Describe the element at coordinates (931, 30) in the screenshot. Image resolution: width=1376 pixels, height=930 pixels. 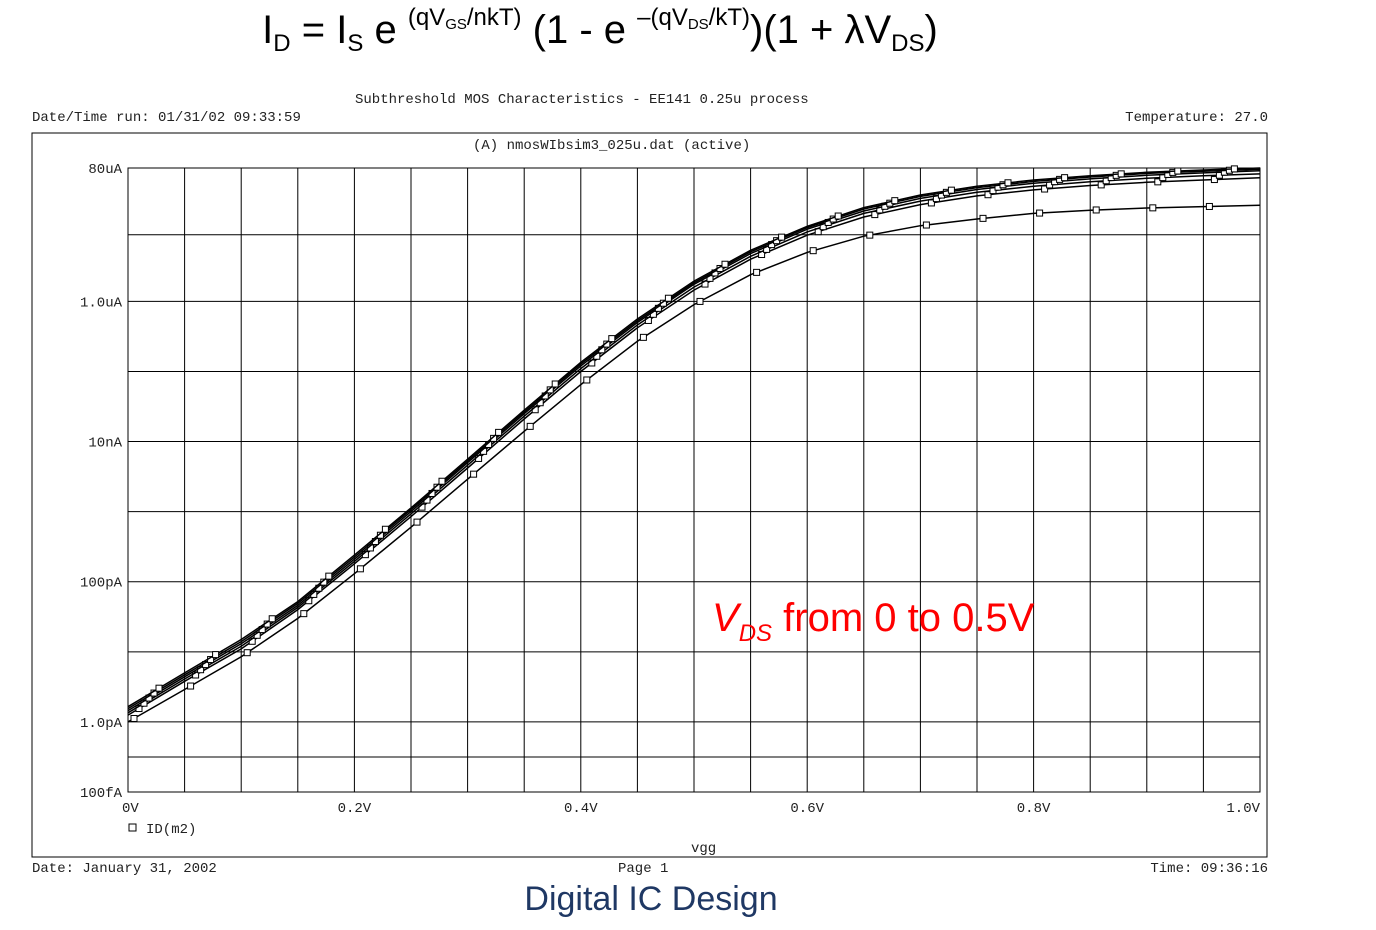
I see `formula-end: )` at that location.